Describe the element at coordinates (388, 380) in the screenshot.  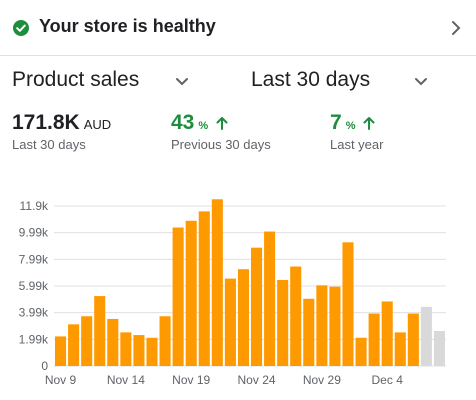
I see `x-tick-label: Dec 4` at that location.